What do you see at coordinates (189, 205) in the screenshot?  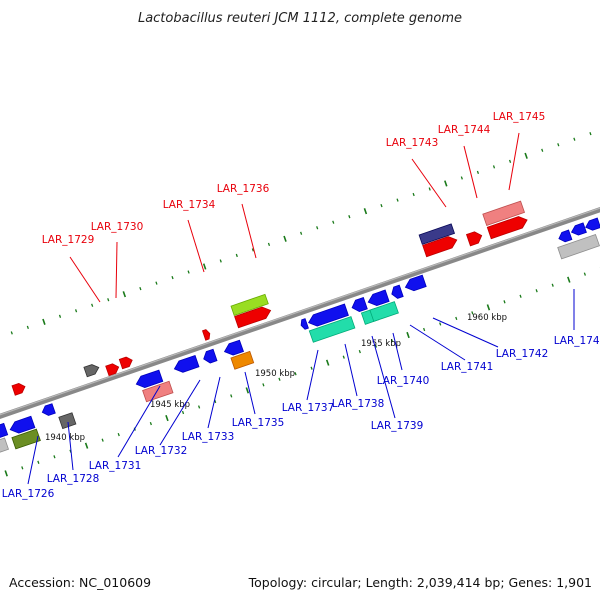 I see `gene-label-upper: LAR_1734` at bounding box center [189, 205].